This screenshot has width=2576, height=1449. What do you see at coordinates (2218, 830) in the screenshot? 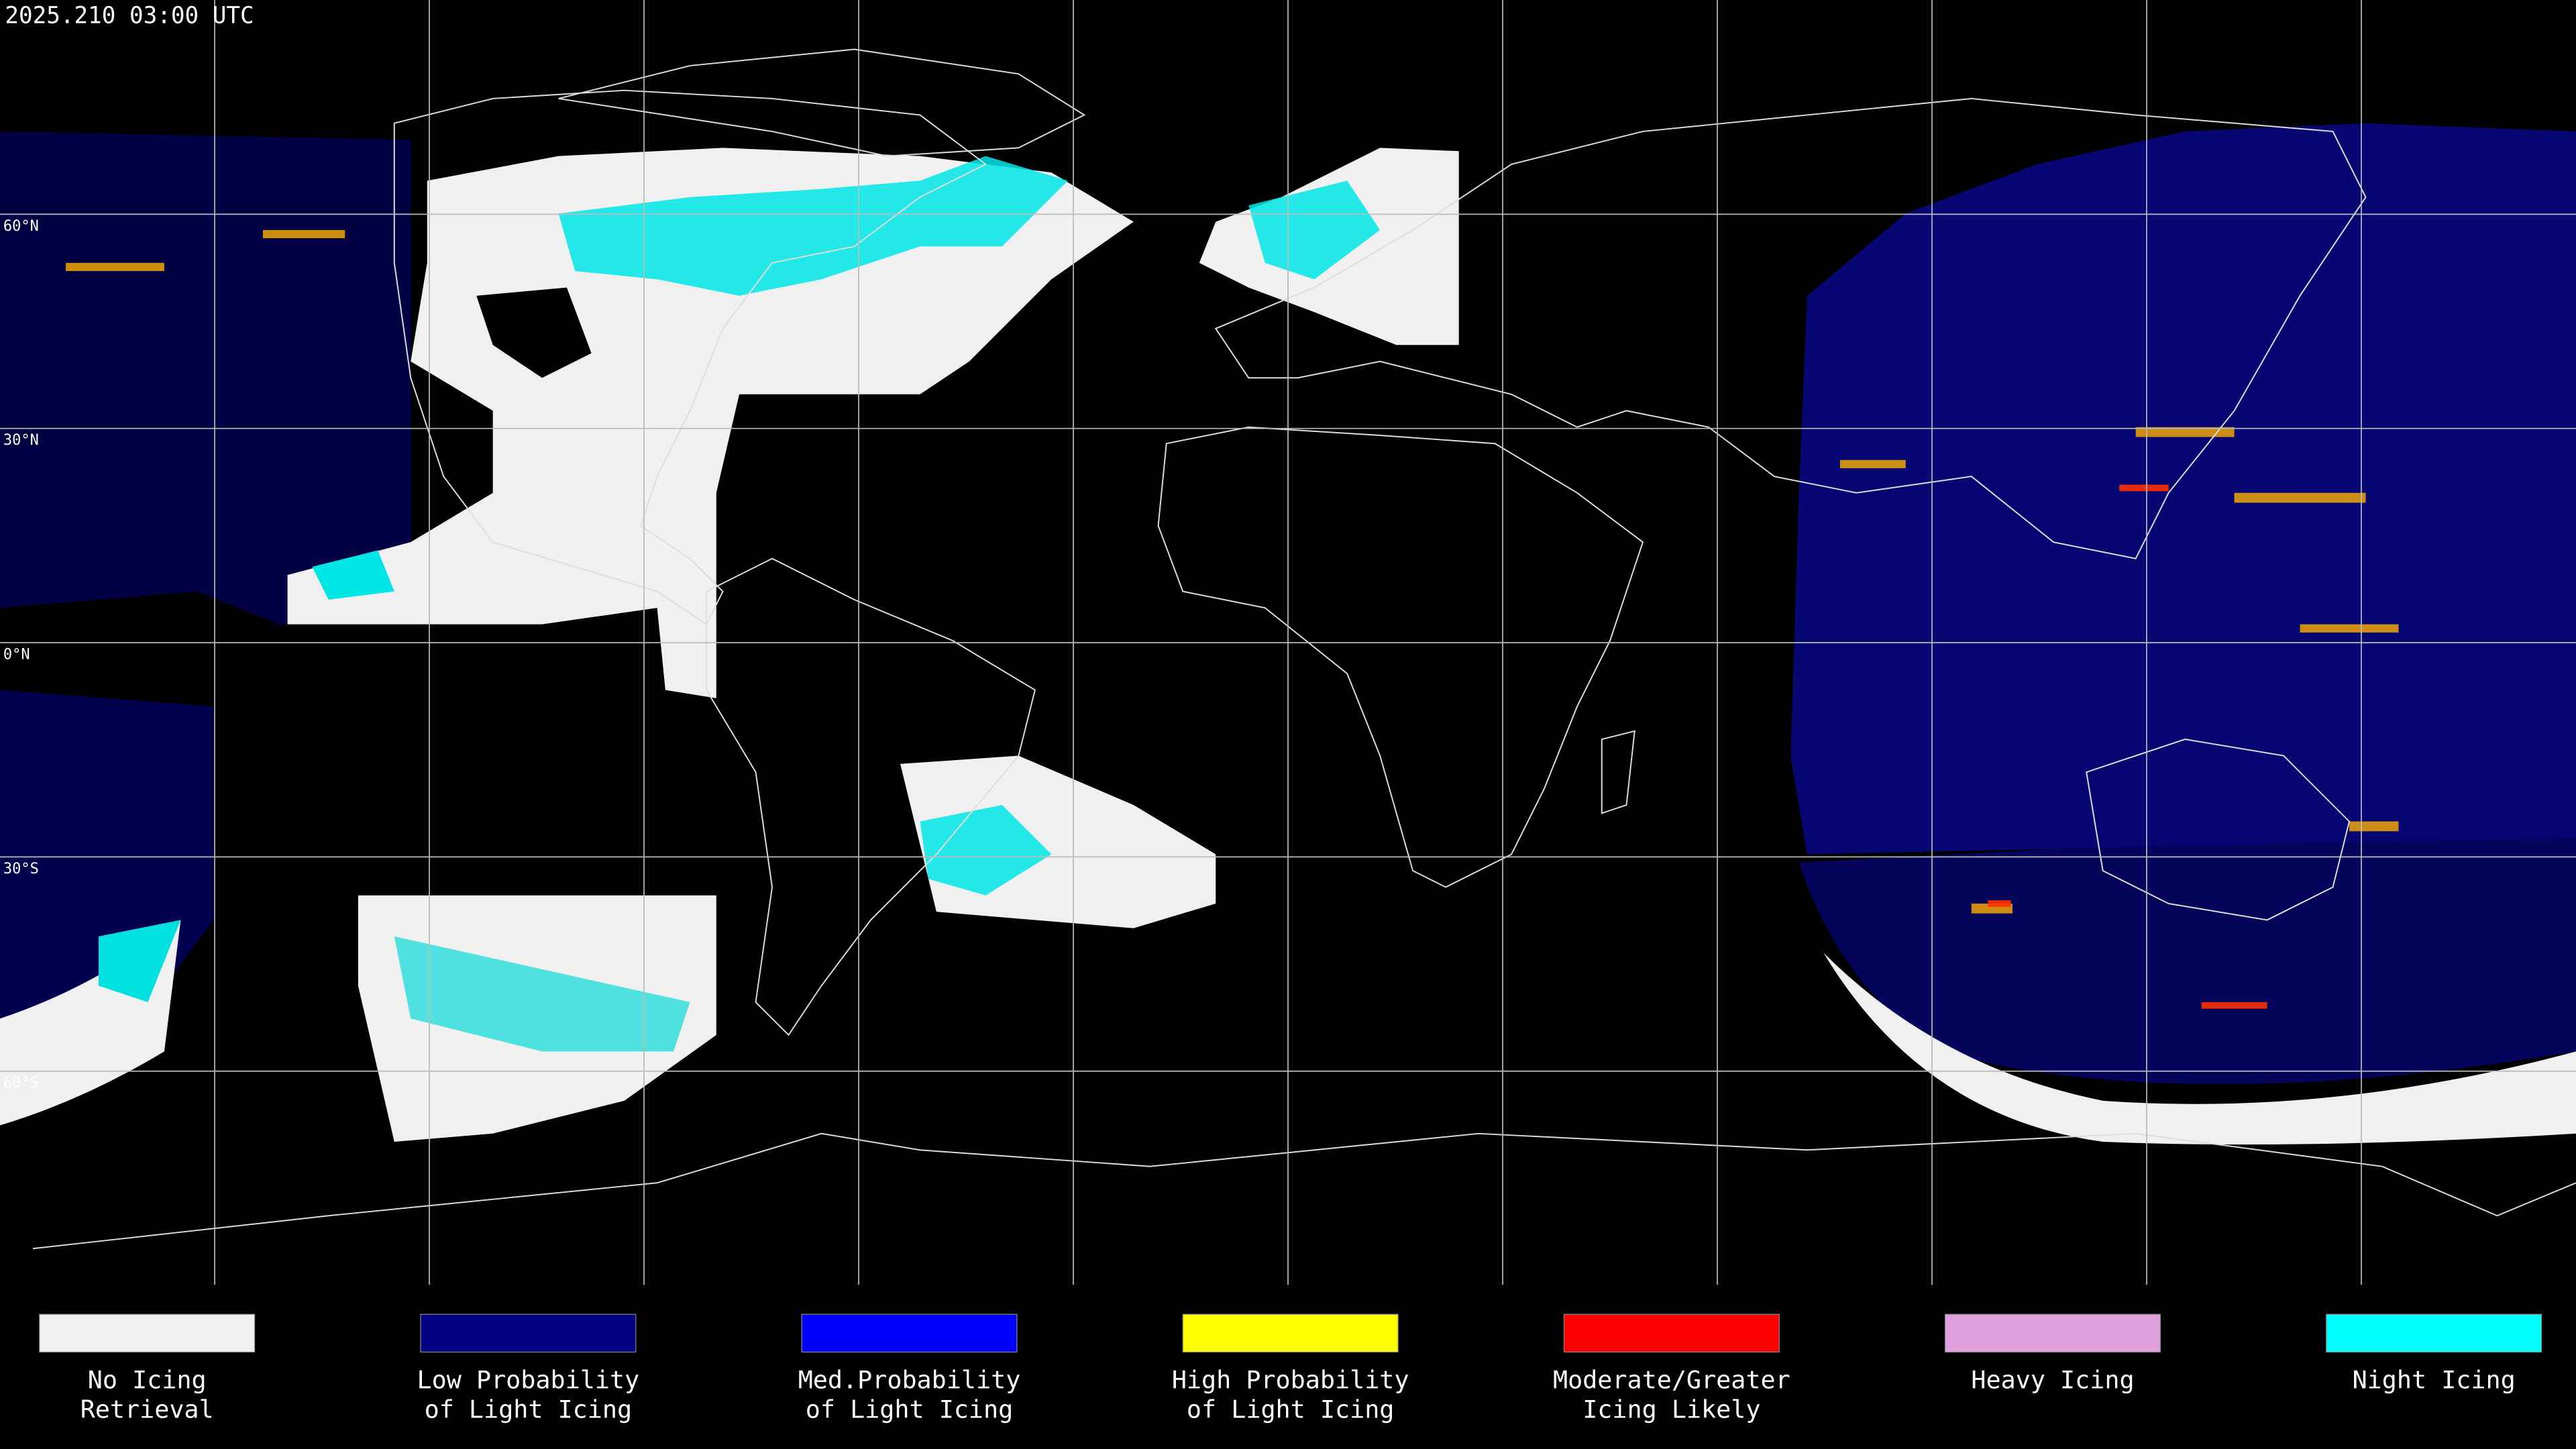
I see `australia` at bounding box center [2218, 830].